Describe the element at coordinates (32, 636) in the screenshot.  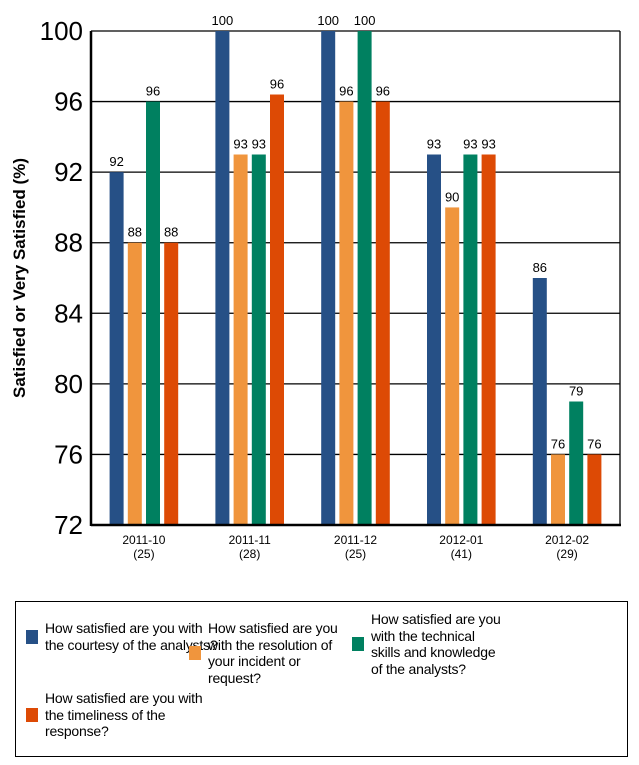
I see `legend-swatch-courtesy` at that location.